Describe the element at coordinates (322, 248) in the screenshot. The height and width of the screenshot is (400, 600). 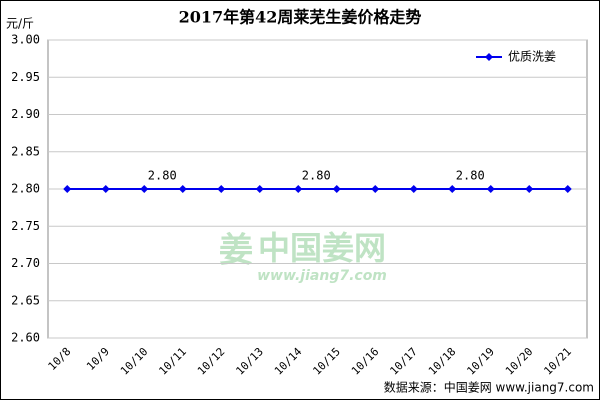
I see `watermark-name: 中国姜网` at that location.